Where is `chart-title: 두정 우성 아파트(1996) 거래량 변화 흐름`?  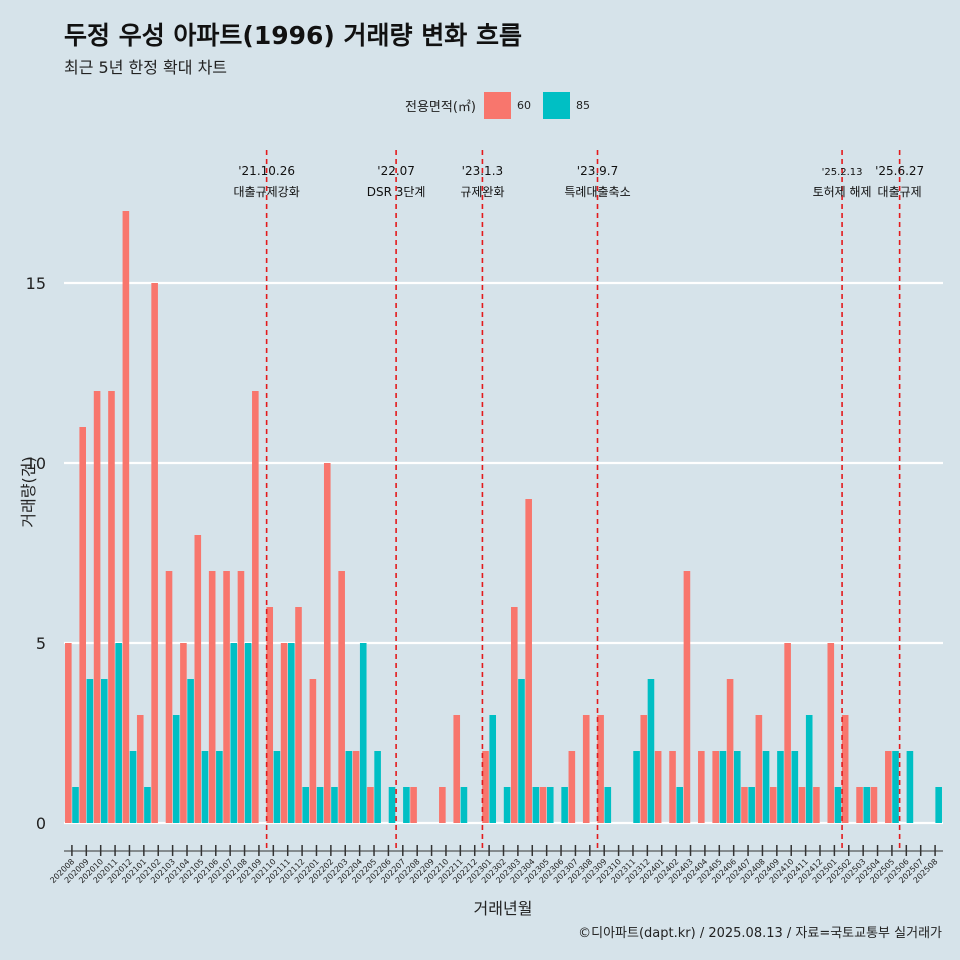
chart-title: 두정 우성 아파트(1996) 거래량 변화 흐름 is located at coordinates (293, 35).